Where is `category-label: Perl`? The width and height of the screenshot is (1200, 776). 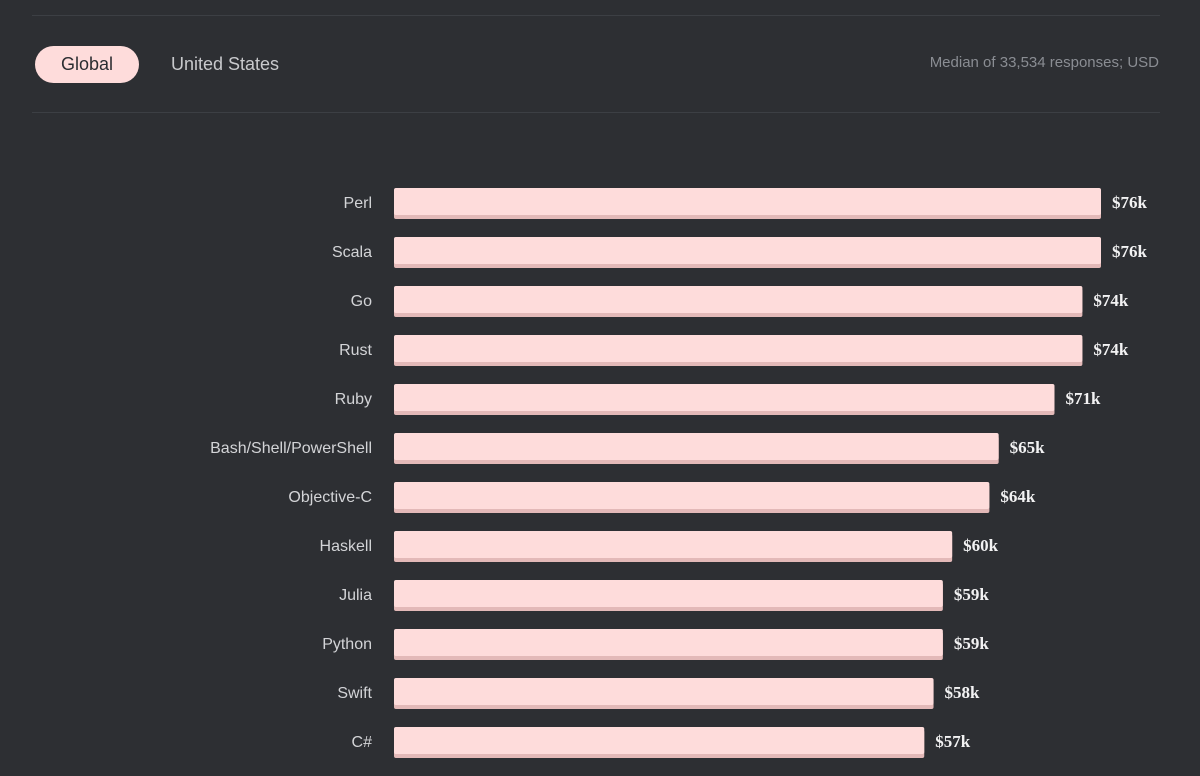
category-label: Perl is located at coordinates (358, 203).